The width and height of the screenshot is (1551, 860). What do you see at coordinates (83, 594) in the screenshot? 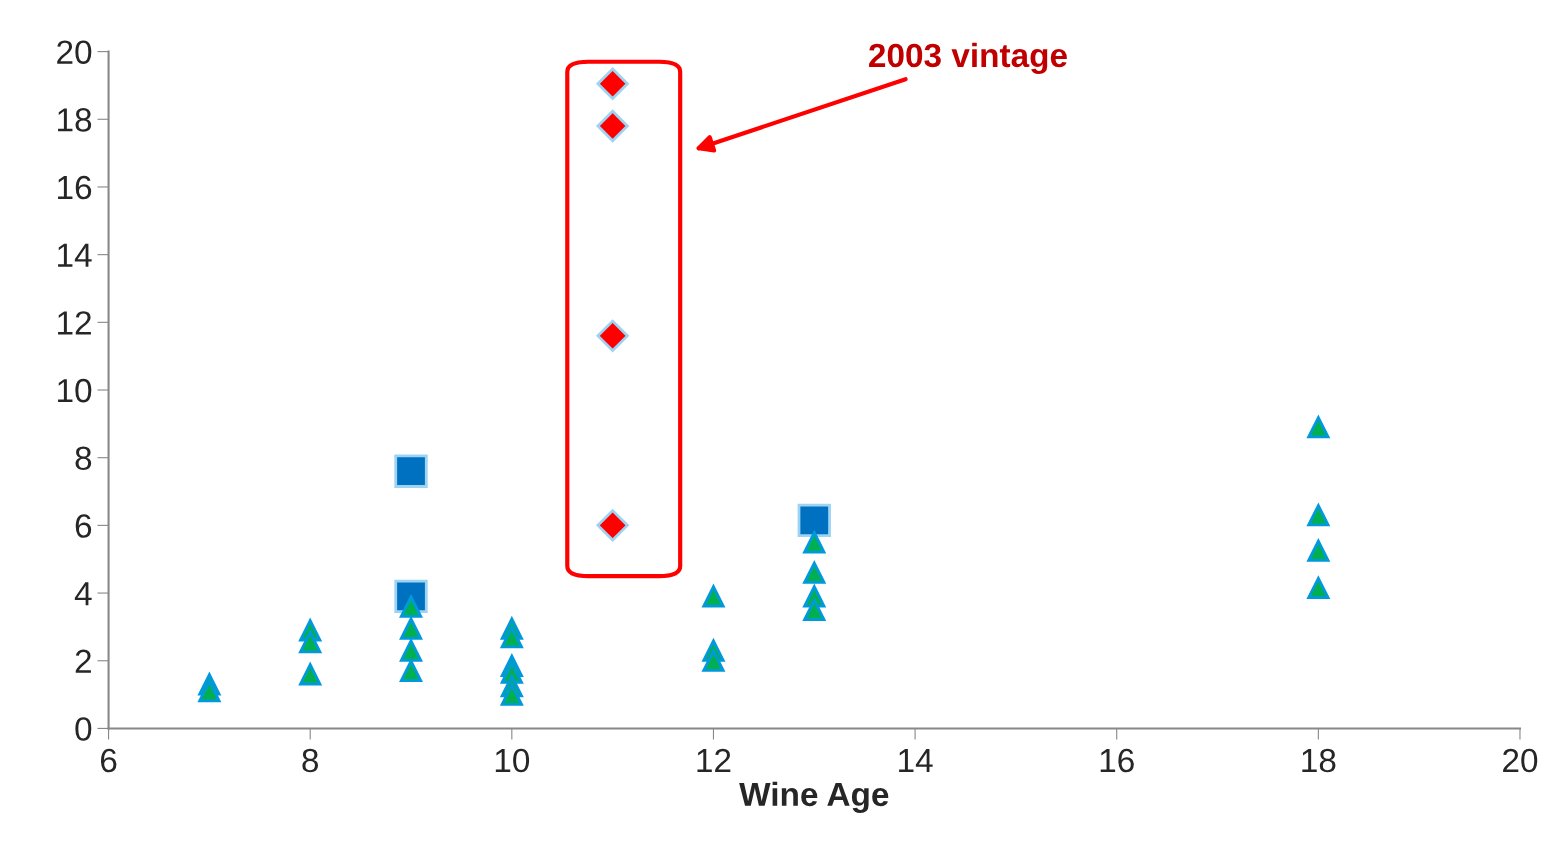
I see `y-tick-label: 4` at bounding box center [83, 594].